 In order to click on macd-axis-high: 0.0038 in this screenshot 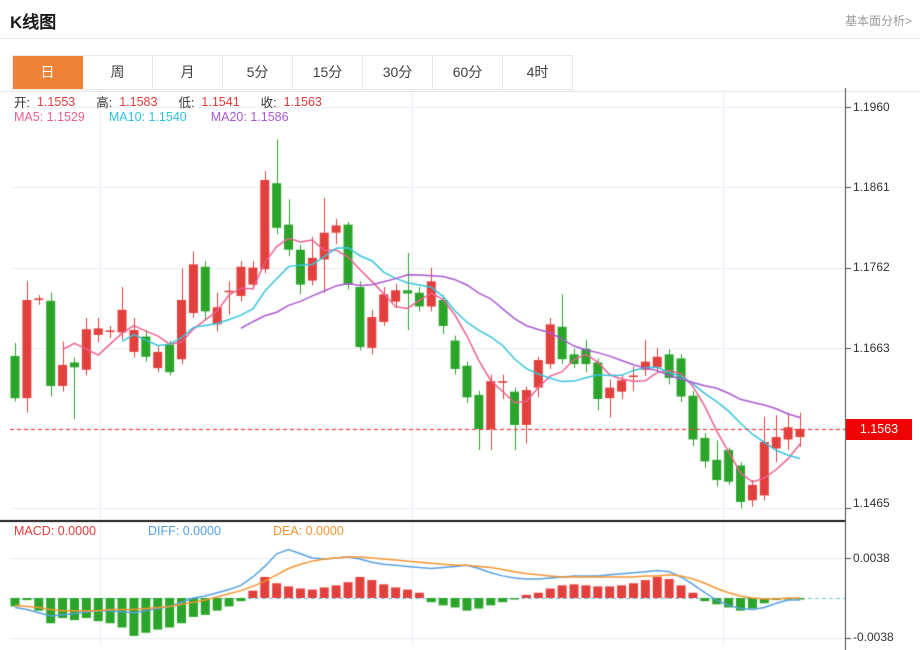, I will do `click(871, 558)`.